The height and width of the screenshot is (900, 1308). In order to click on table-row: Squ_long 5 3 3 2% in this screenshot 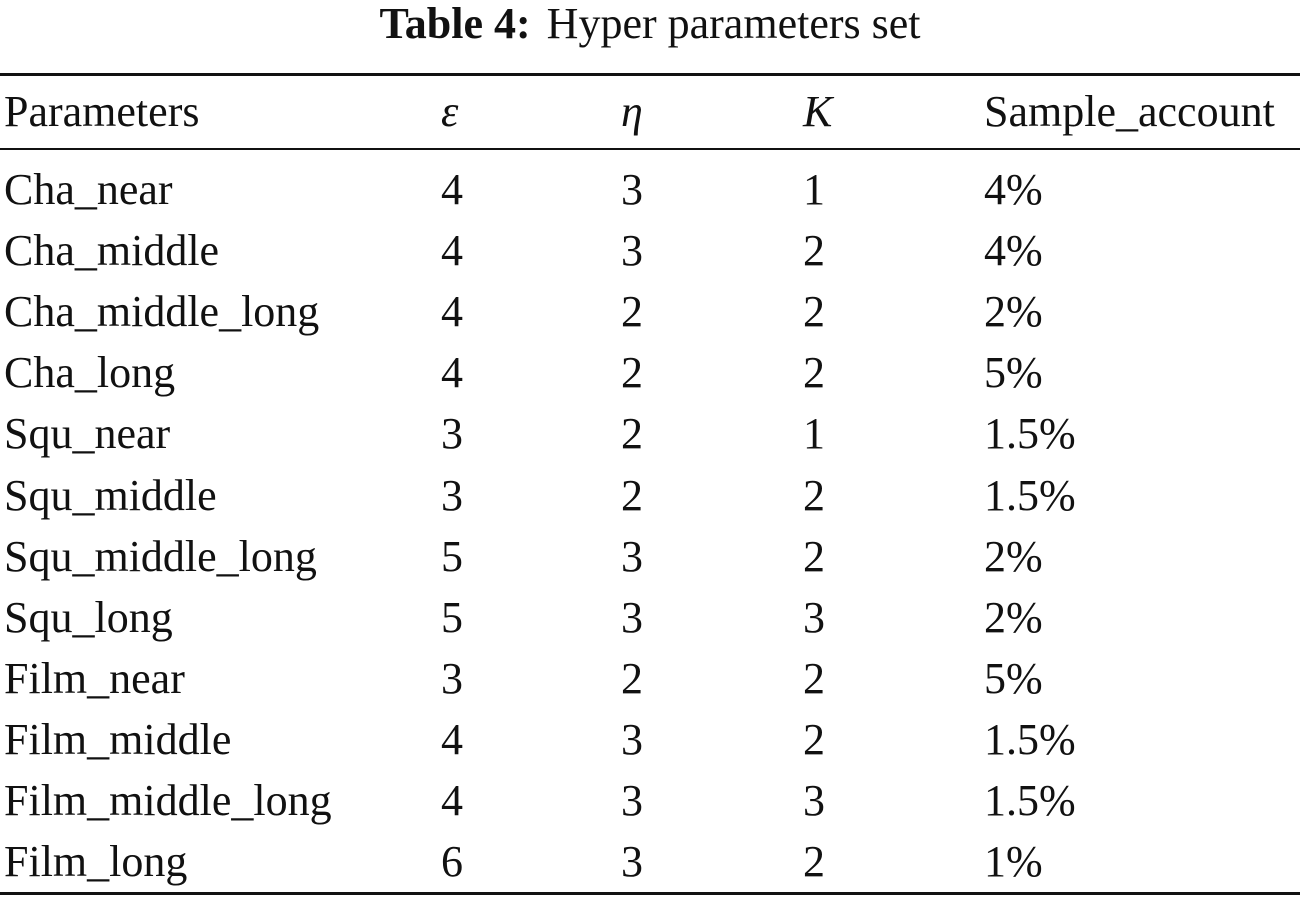, I will do `click(650, 618)`.